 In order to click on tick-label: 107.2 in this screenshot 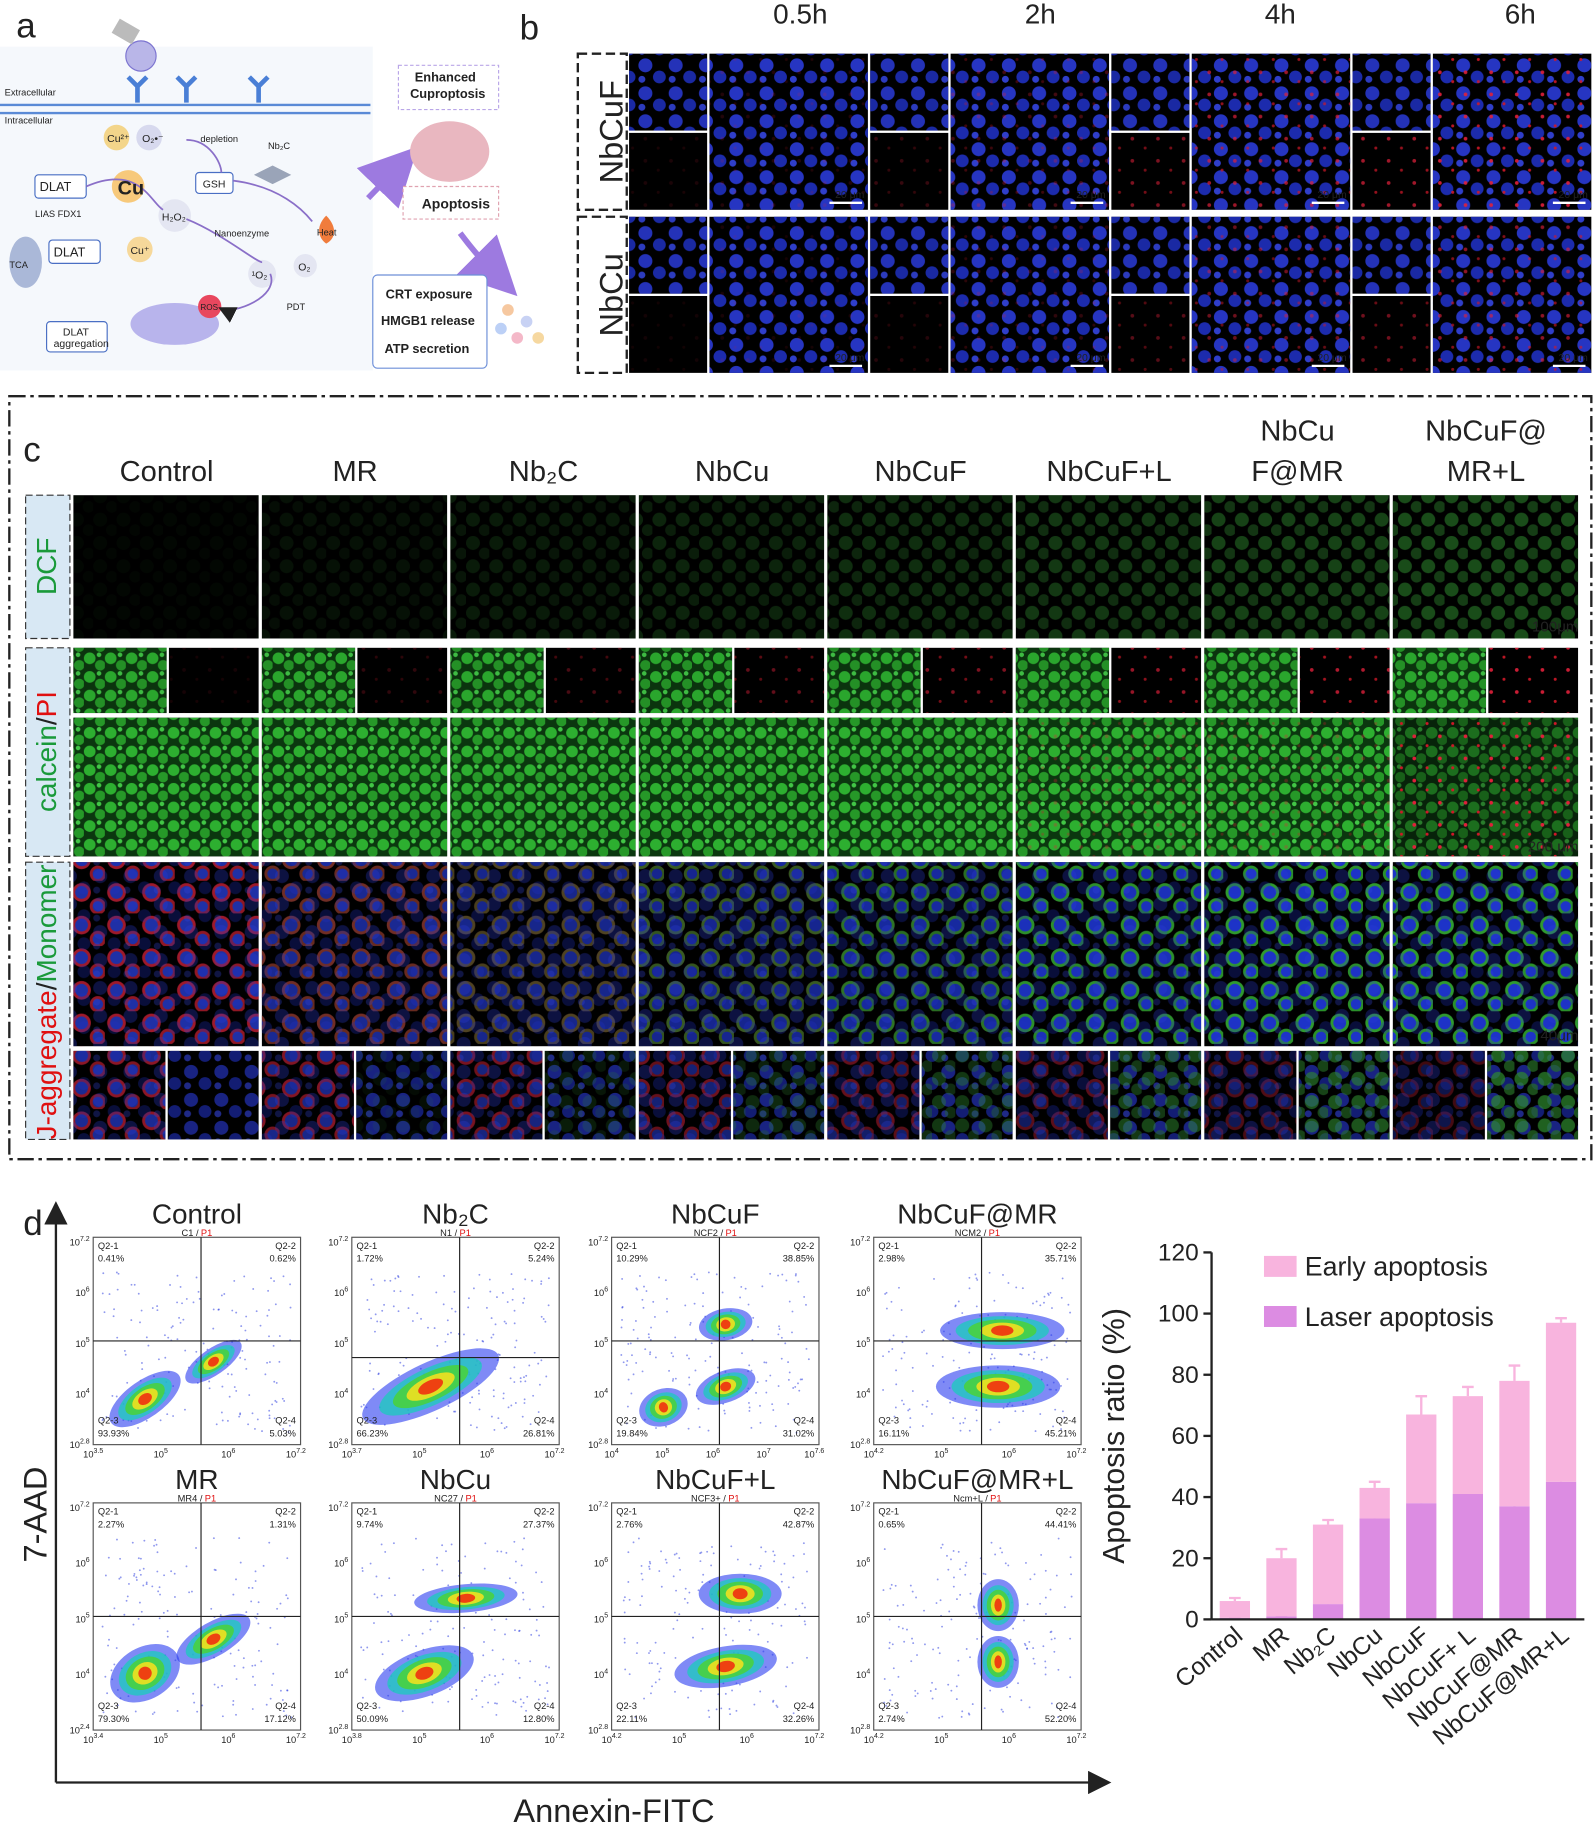, I will do `click(1076, 1454)`.